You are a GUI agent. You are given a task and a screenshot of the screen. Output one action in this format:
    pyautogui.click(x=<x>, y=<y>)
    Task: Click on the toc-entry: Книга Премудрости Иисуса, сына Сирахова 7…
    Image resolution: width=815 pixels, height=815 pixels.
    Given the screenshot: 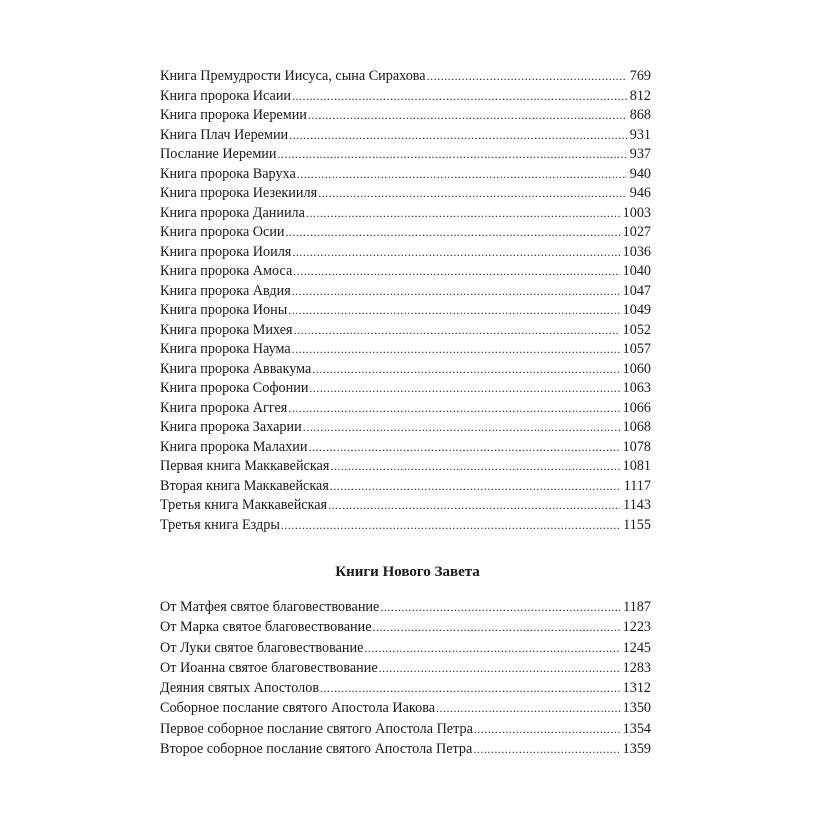 What is the action you would take?
    pyautogui.click(x=405, y=78)
    